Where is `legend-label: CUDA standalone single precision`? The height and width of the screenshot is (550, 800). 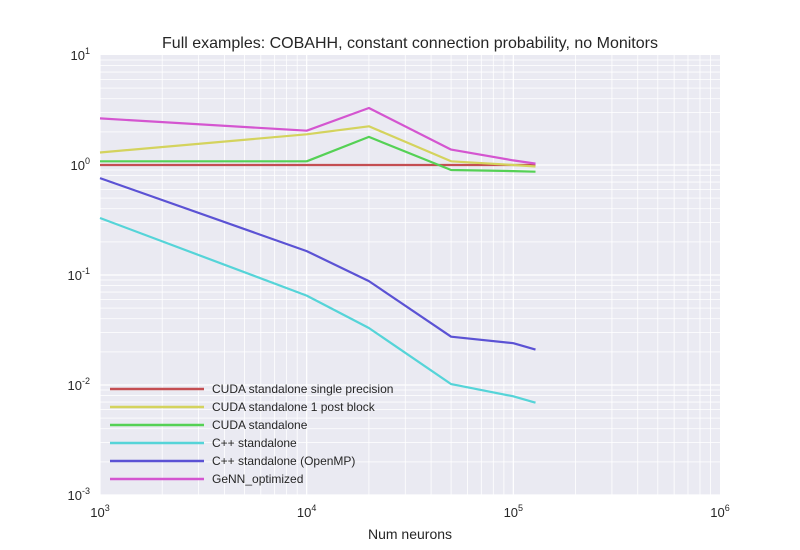
legend-label: CUDA standalone single precision is located at coordinates (302, 389).